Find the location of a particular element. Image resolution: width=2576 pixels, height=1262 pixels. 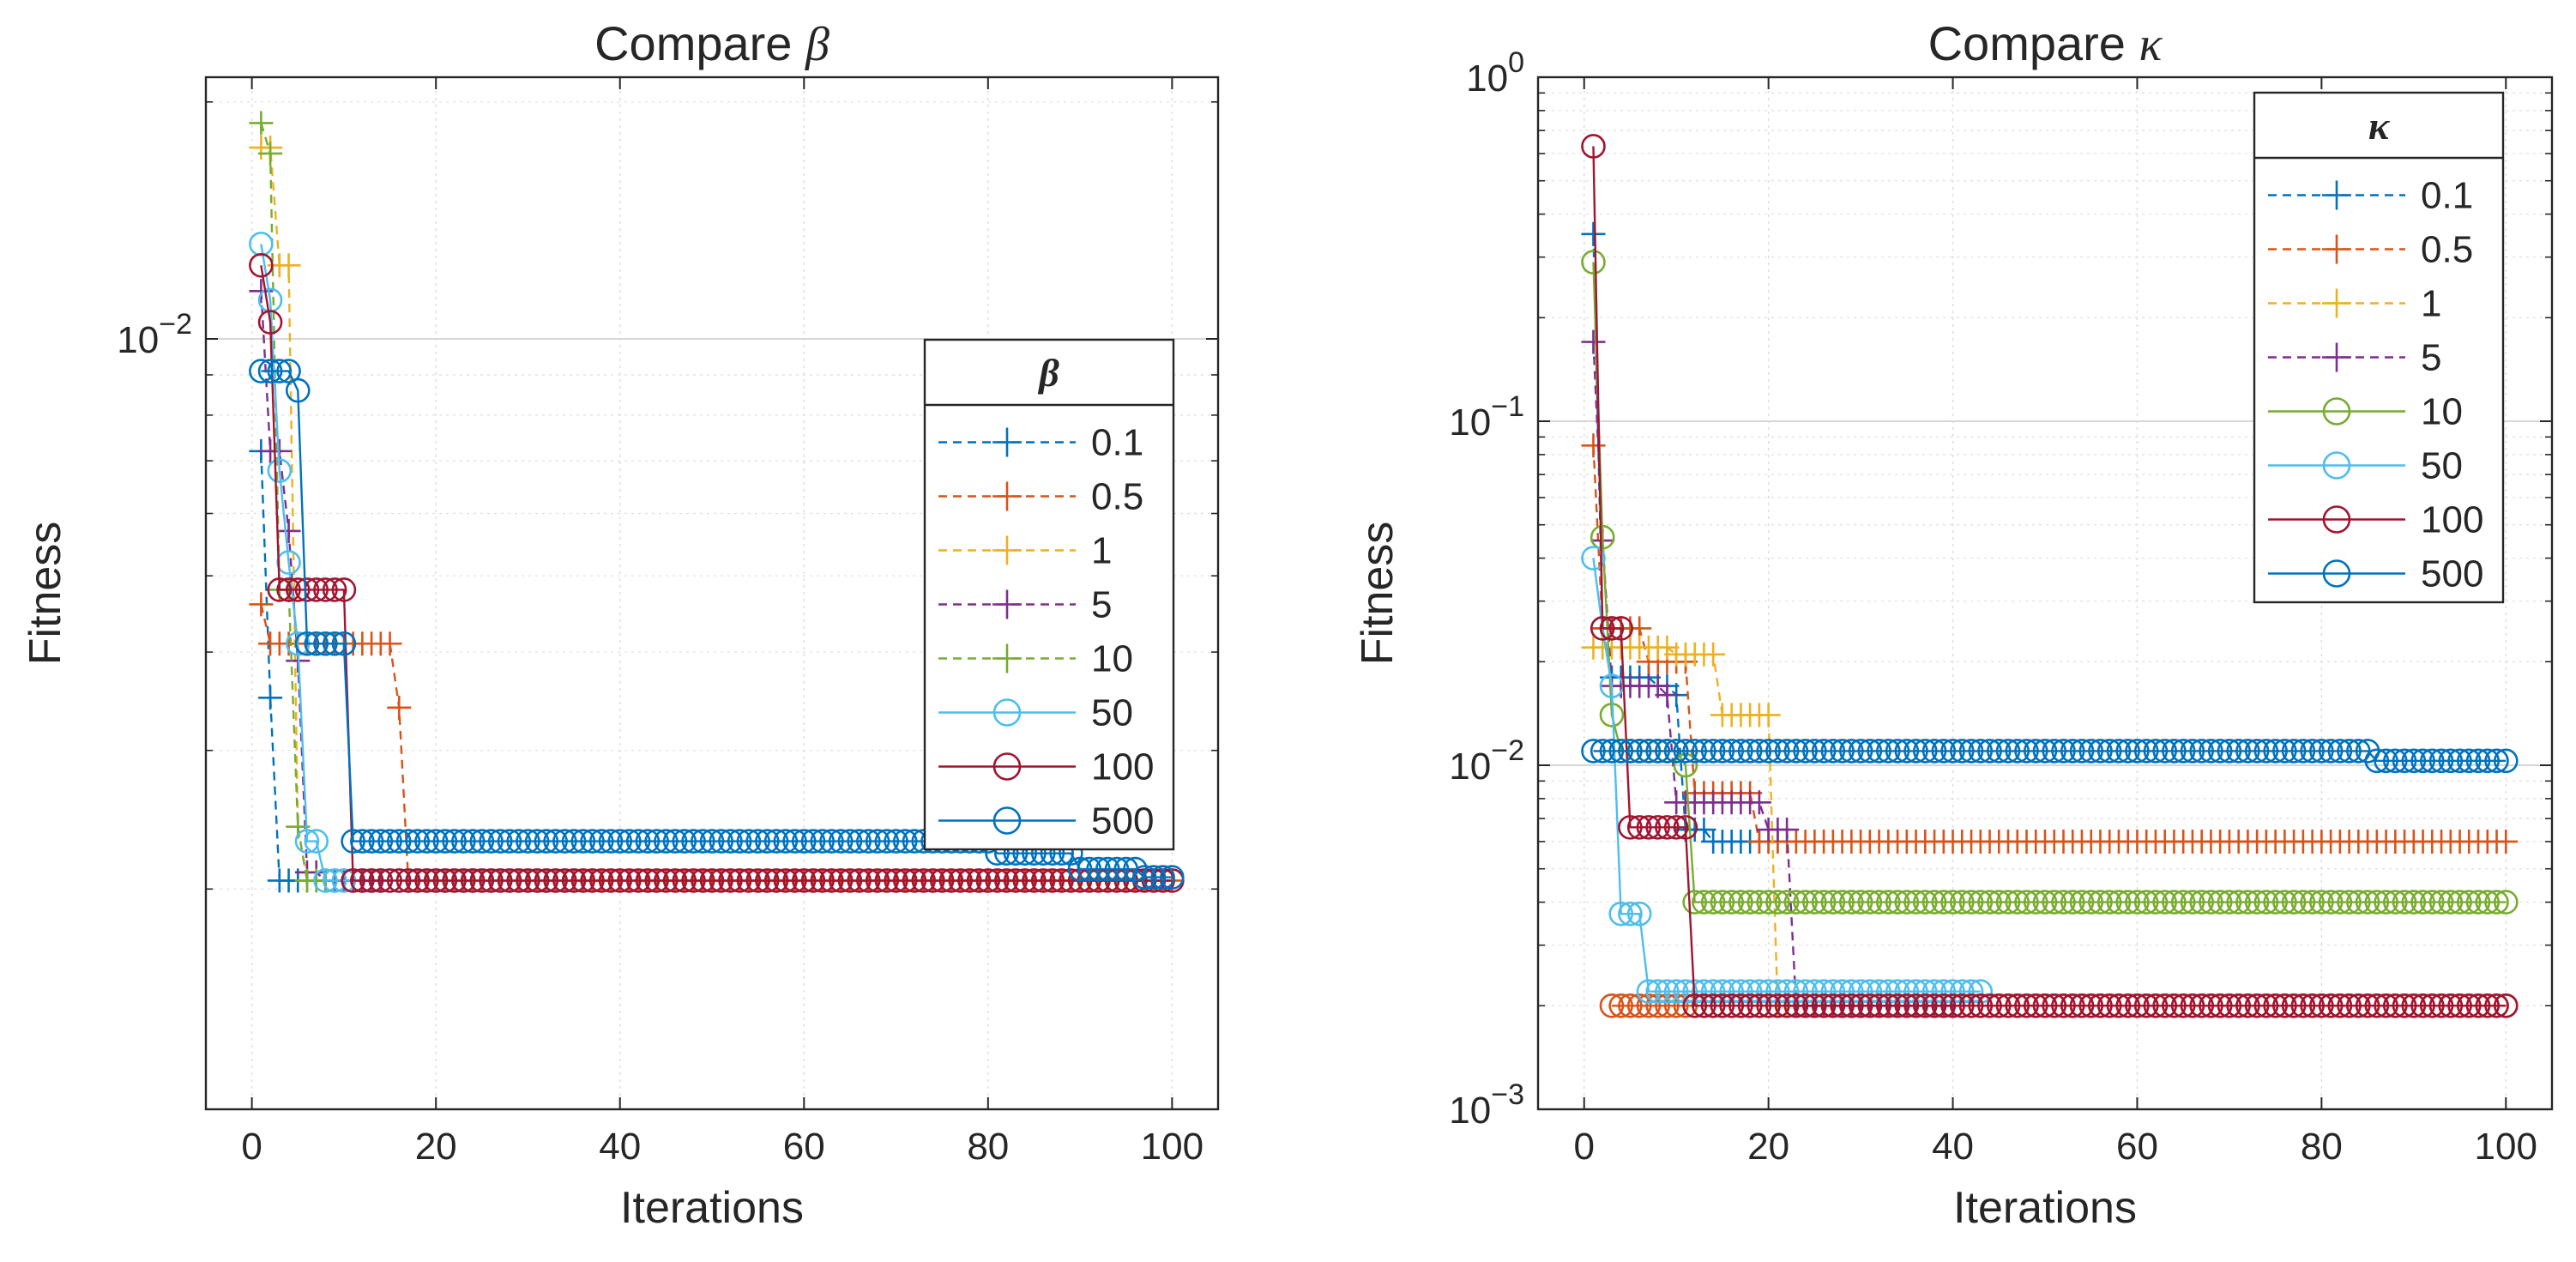

legend-entry: 50 is located at coordinates (2365, 466).